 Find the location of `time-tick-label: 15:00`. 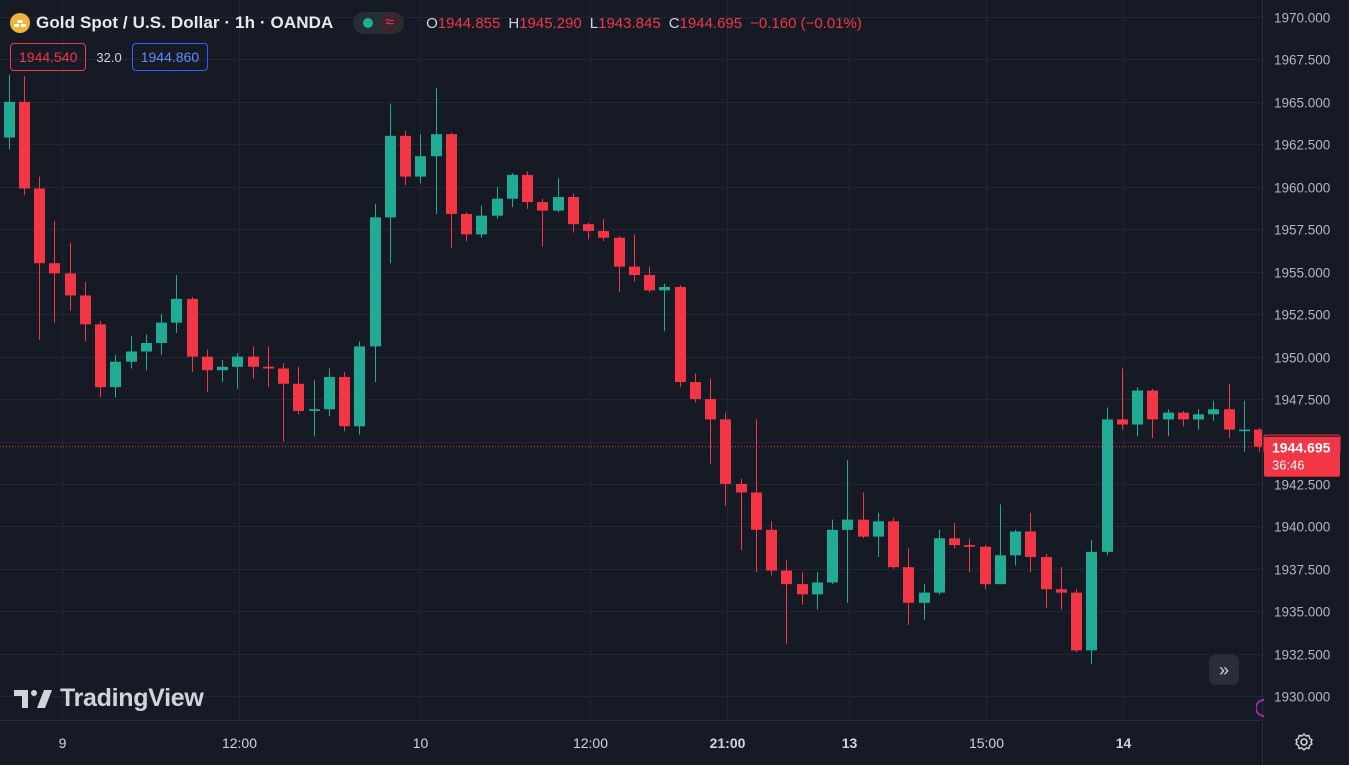

time-tick-label: 15:00 is located at coordinates (986, 743).